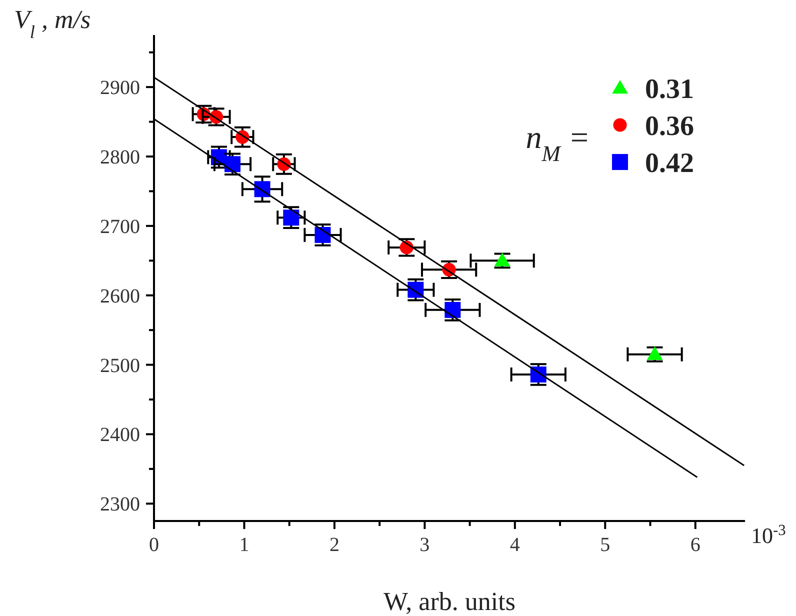 The width and height of the screenshot is (796, 616). Describe the element at coordinates (558, 142) in the screenshot. I see `legend-title: n$_{M}$ =` at that location.